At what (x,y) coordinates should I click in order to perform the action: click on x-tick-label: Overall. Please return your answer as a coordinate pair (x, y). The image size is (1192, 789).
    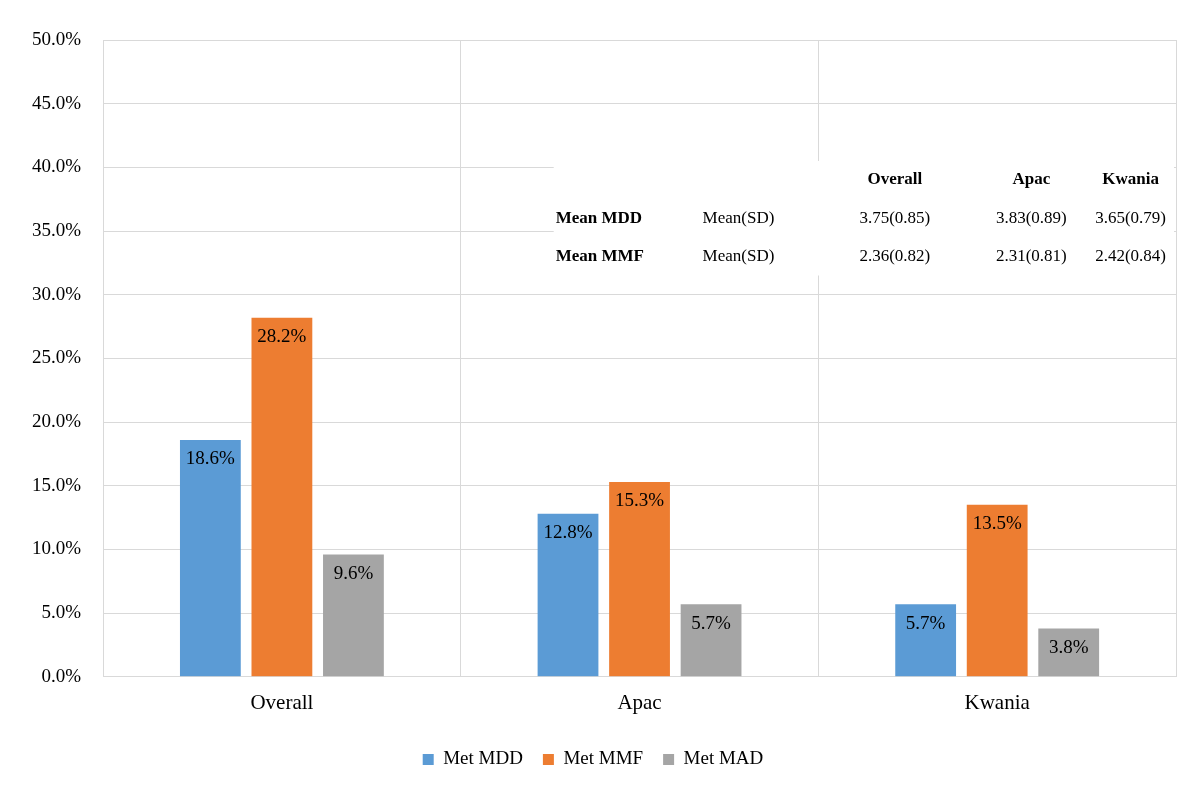
    Looking at the image, I should click on (282, 701).